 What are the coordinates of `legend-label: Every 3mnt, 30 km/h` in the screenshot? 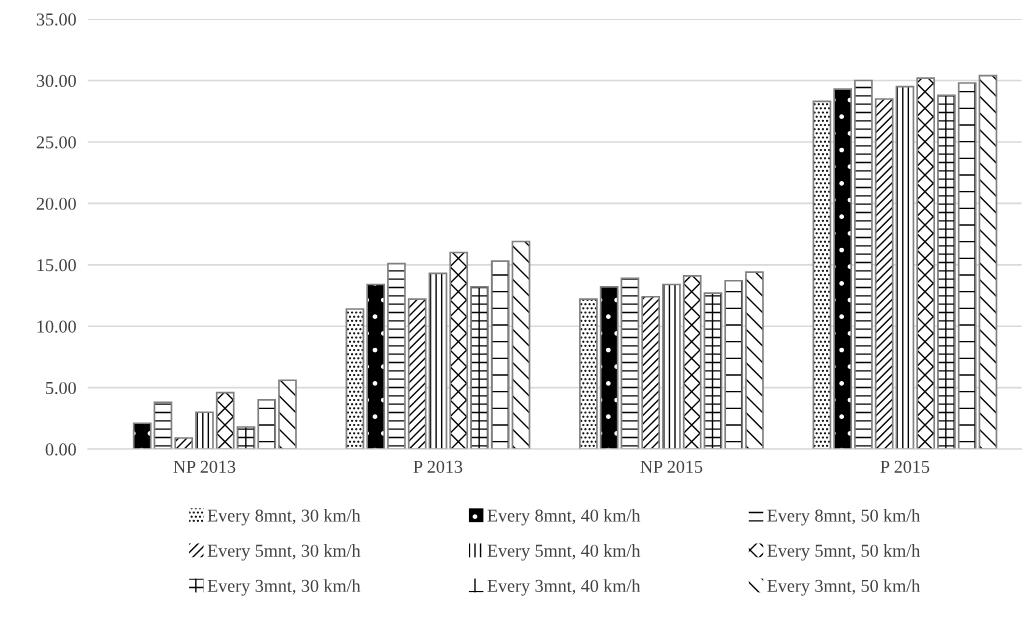 It's located at (284, 587).